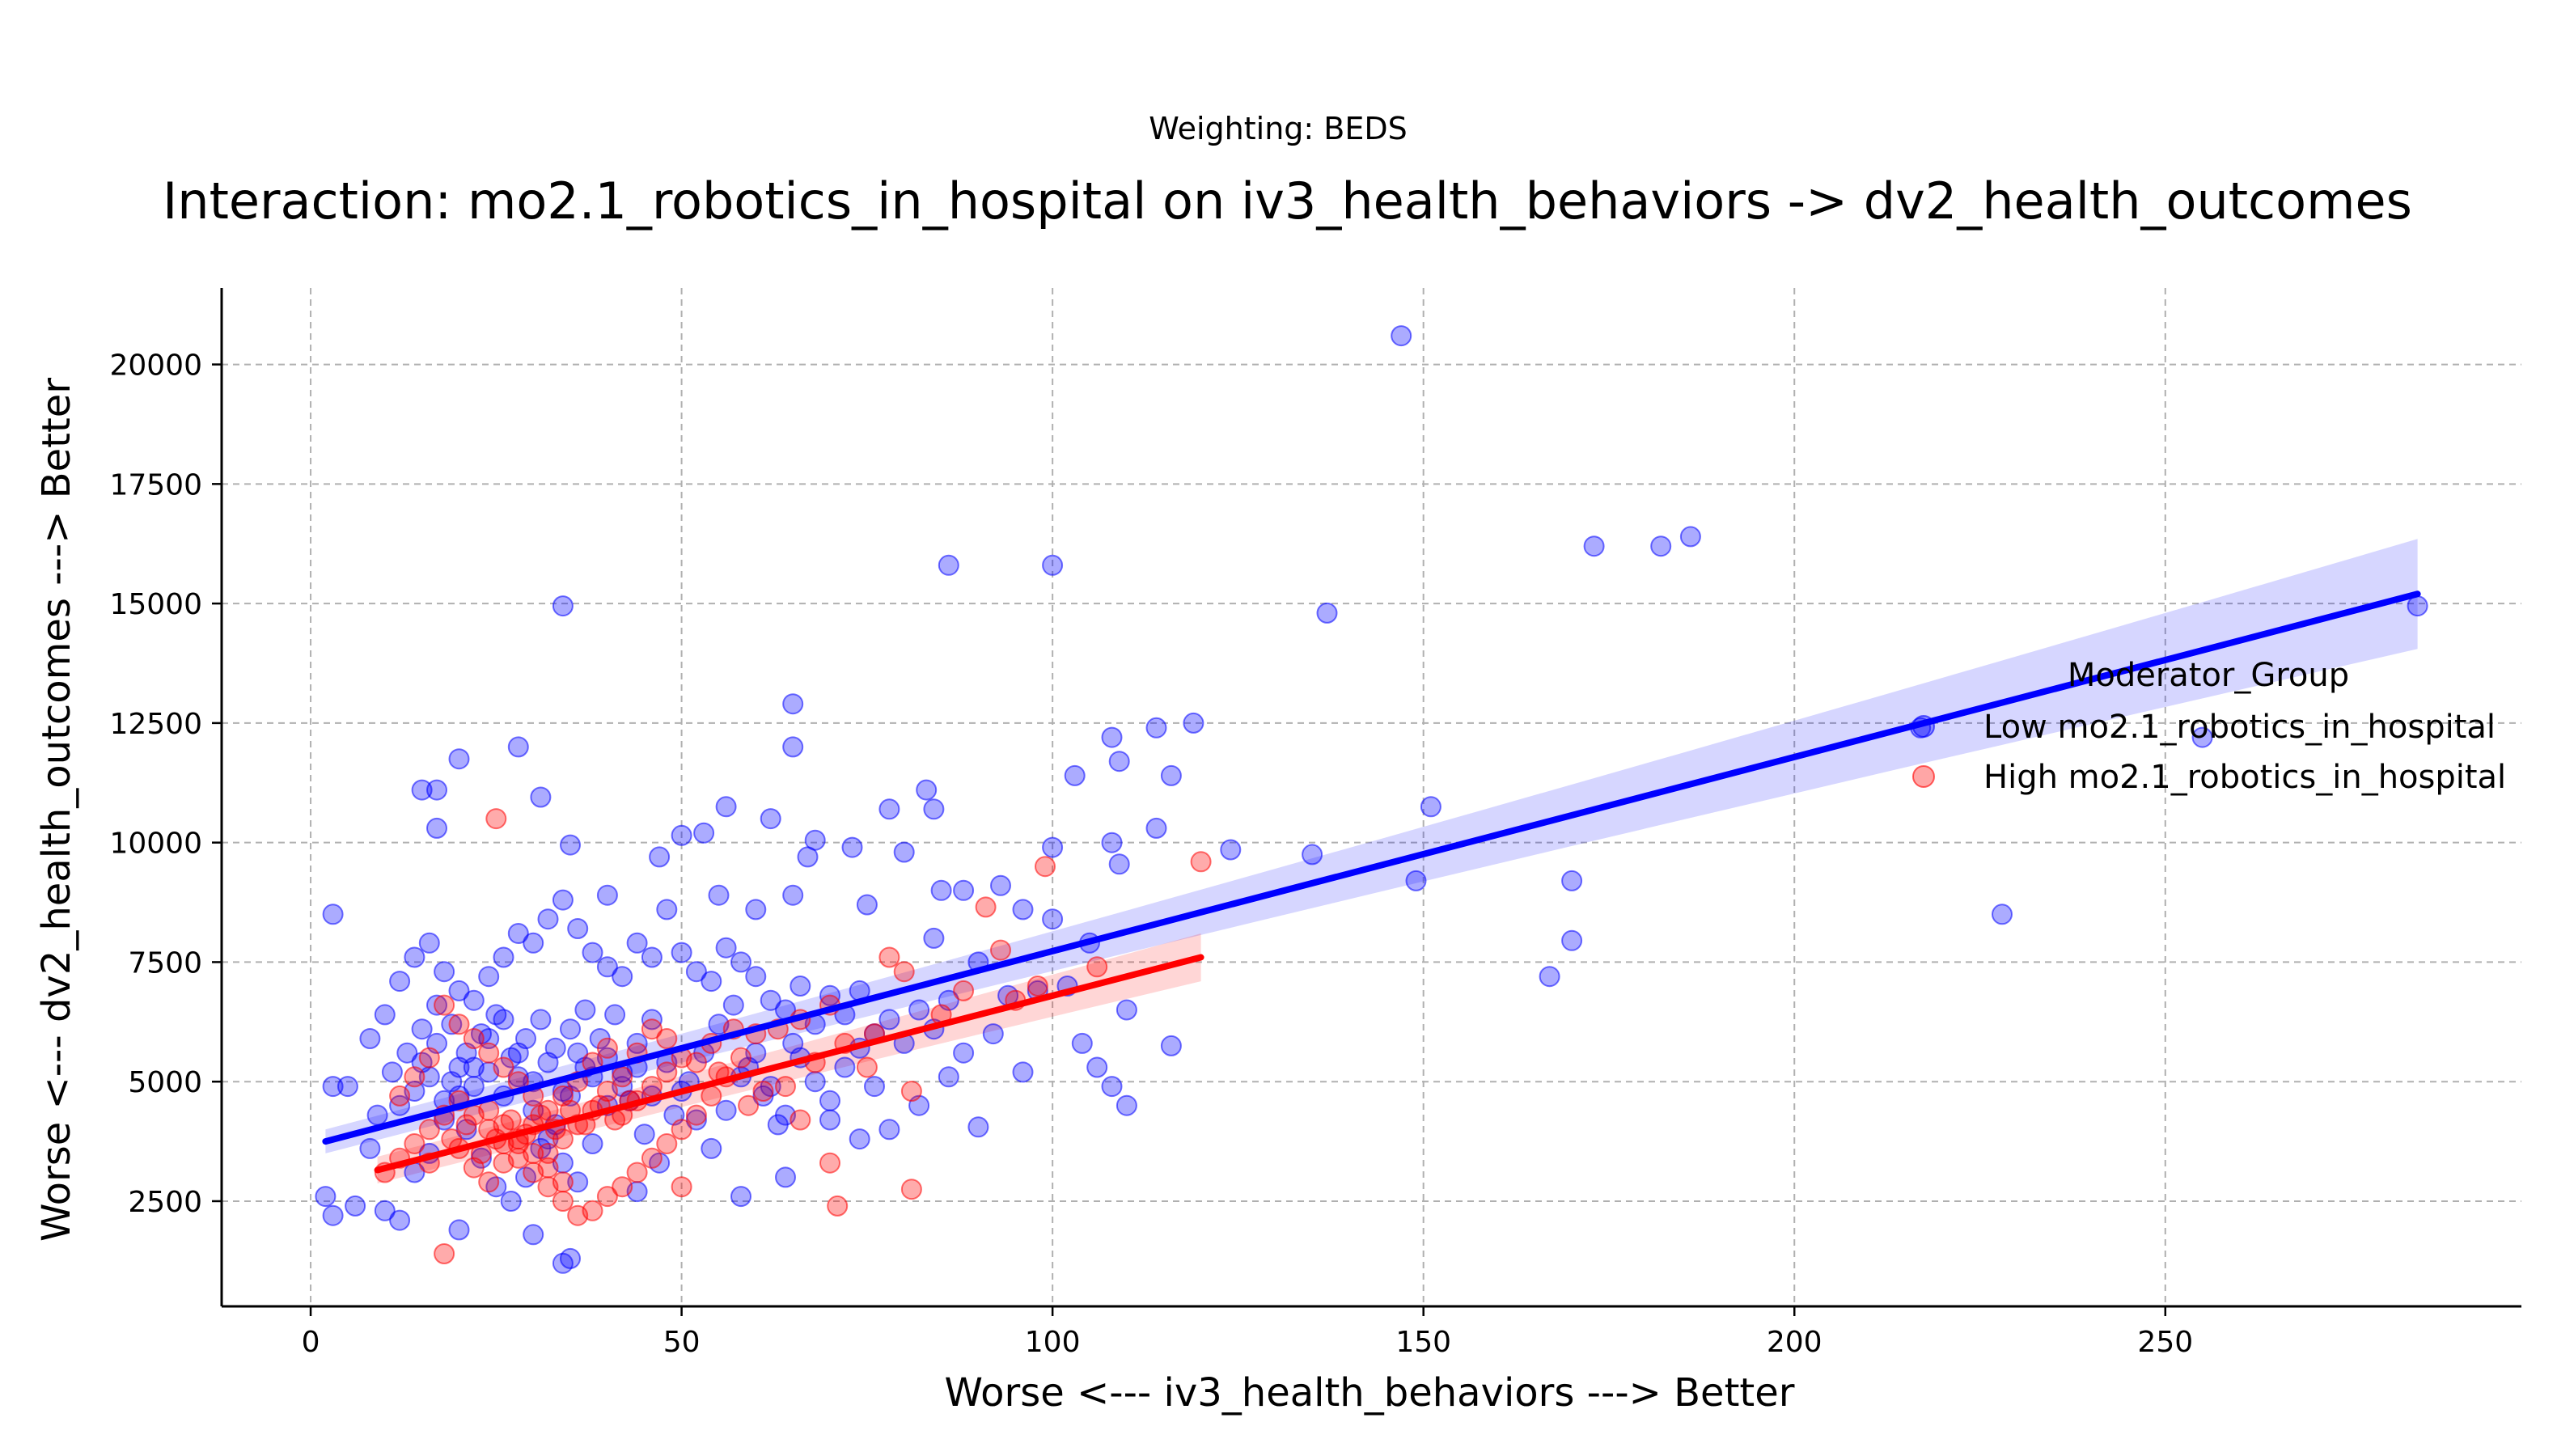  I want to click on x-tick-label-3: 150, so click(1423, 1342).